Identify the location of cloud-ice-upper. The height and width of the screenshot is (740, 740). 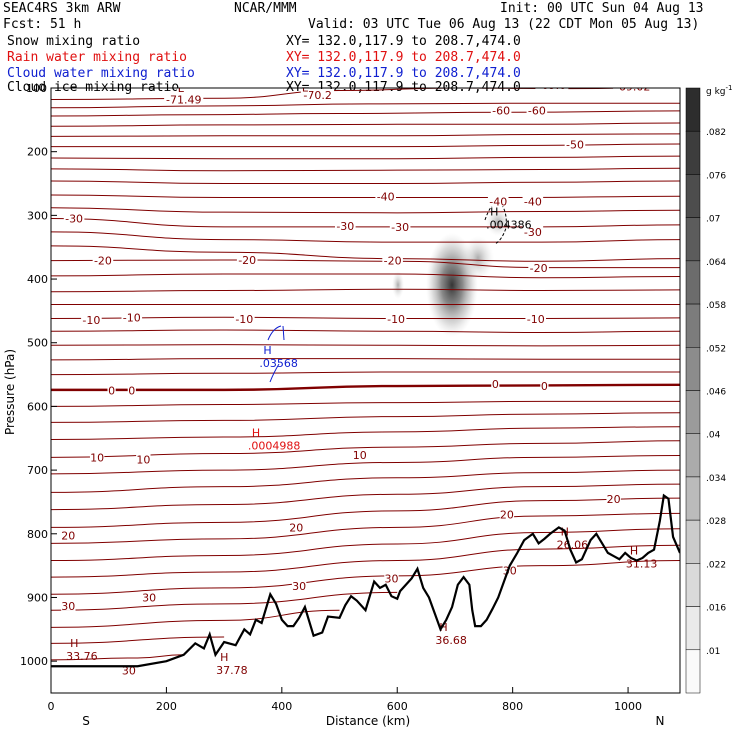
(498, 222).